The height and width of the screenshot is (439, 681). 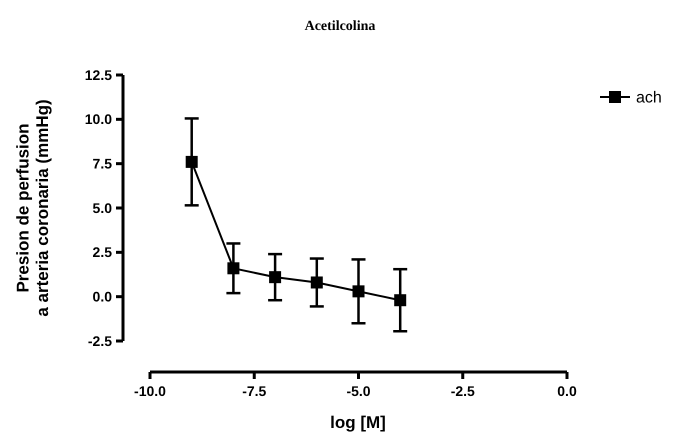 What do you see at coordinates (102, 164) in the screenshot?
I see `y-tick-label: 7.5` at bounding box center [102, 164].